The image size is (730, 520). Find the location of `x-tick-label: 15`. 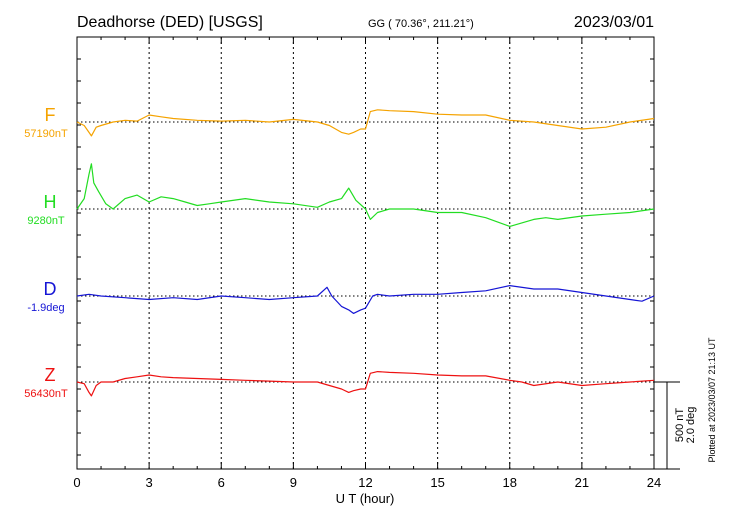

x-tick-label: 15 is located at coordinates (437, 482).